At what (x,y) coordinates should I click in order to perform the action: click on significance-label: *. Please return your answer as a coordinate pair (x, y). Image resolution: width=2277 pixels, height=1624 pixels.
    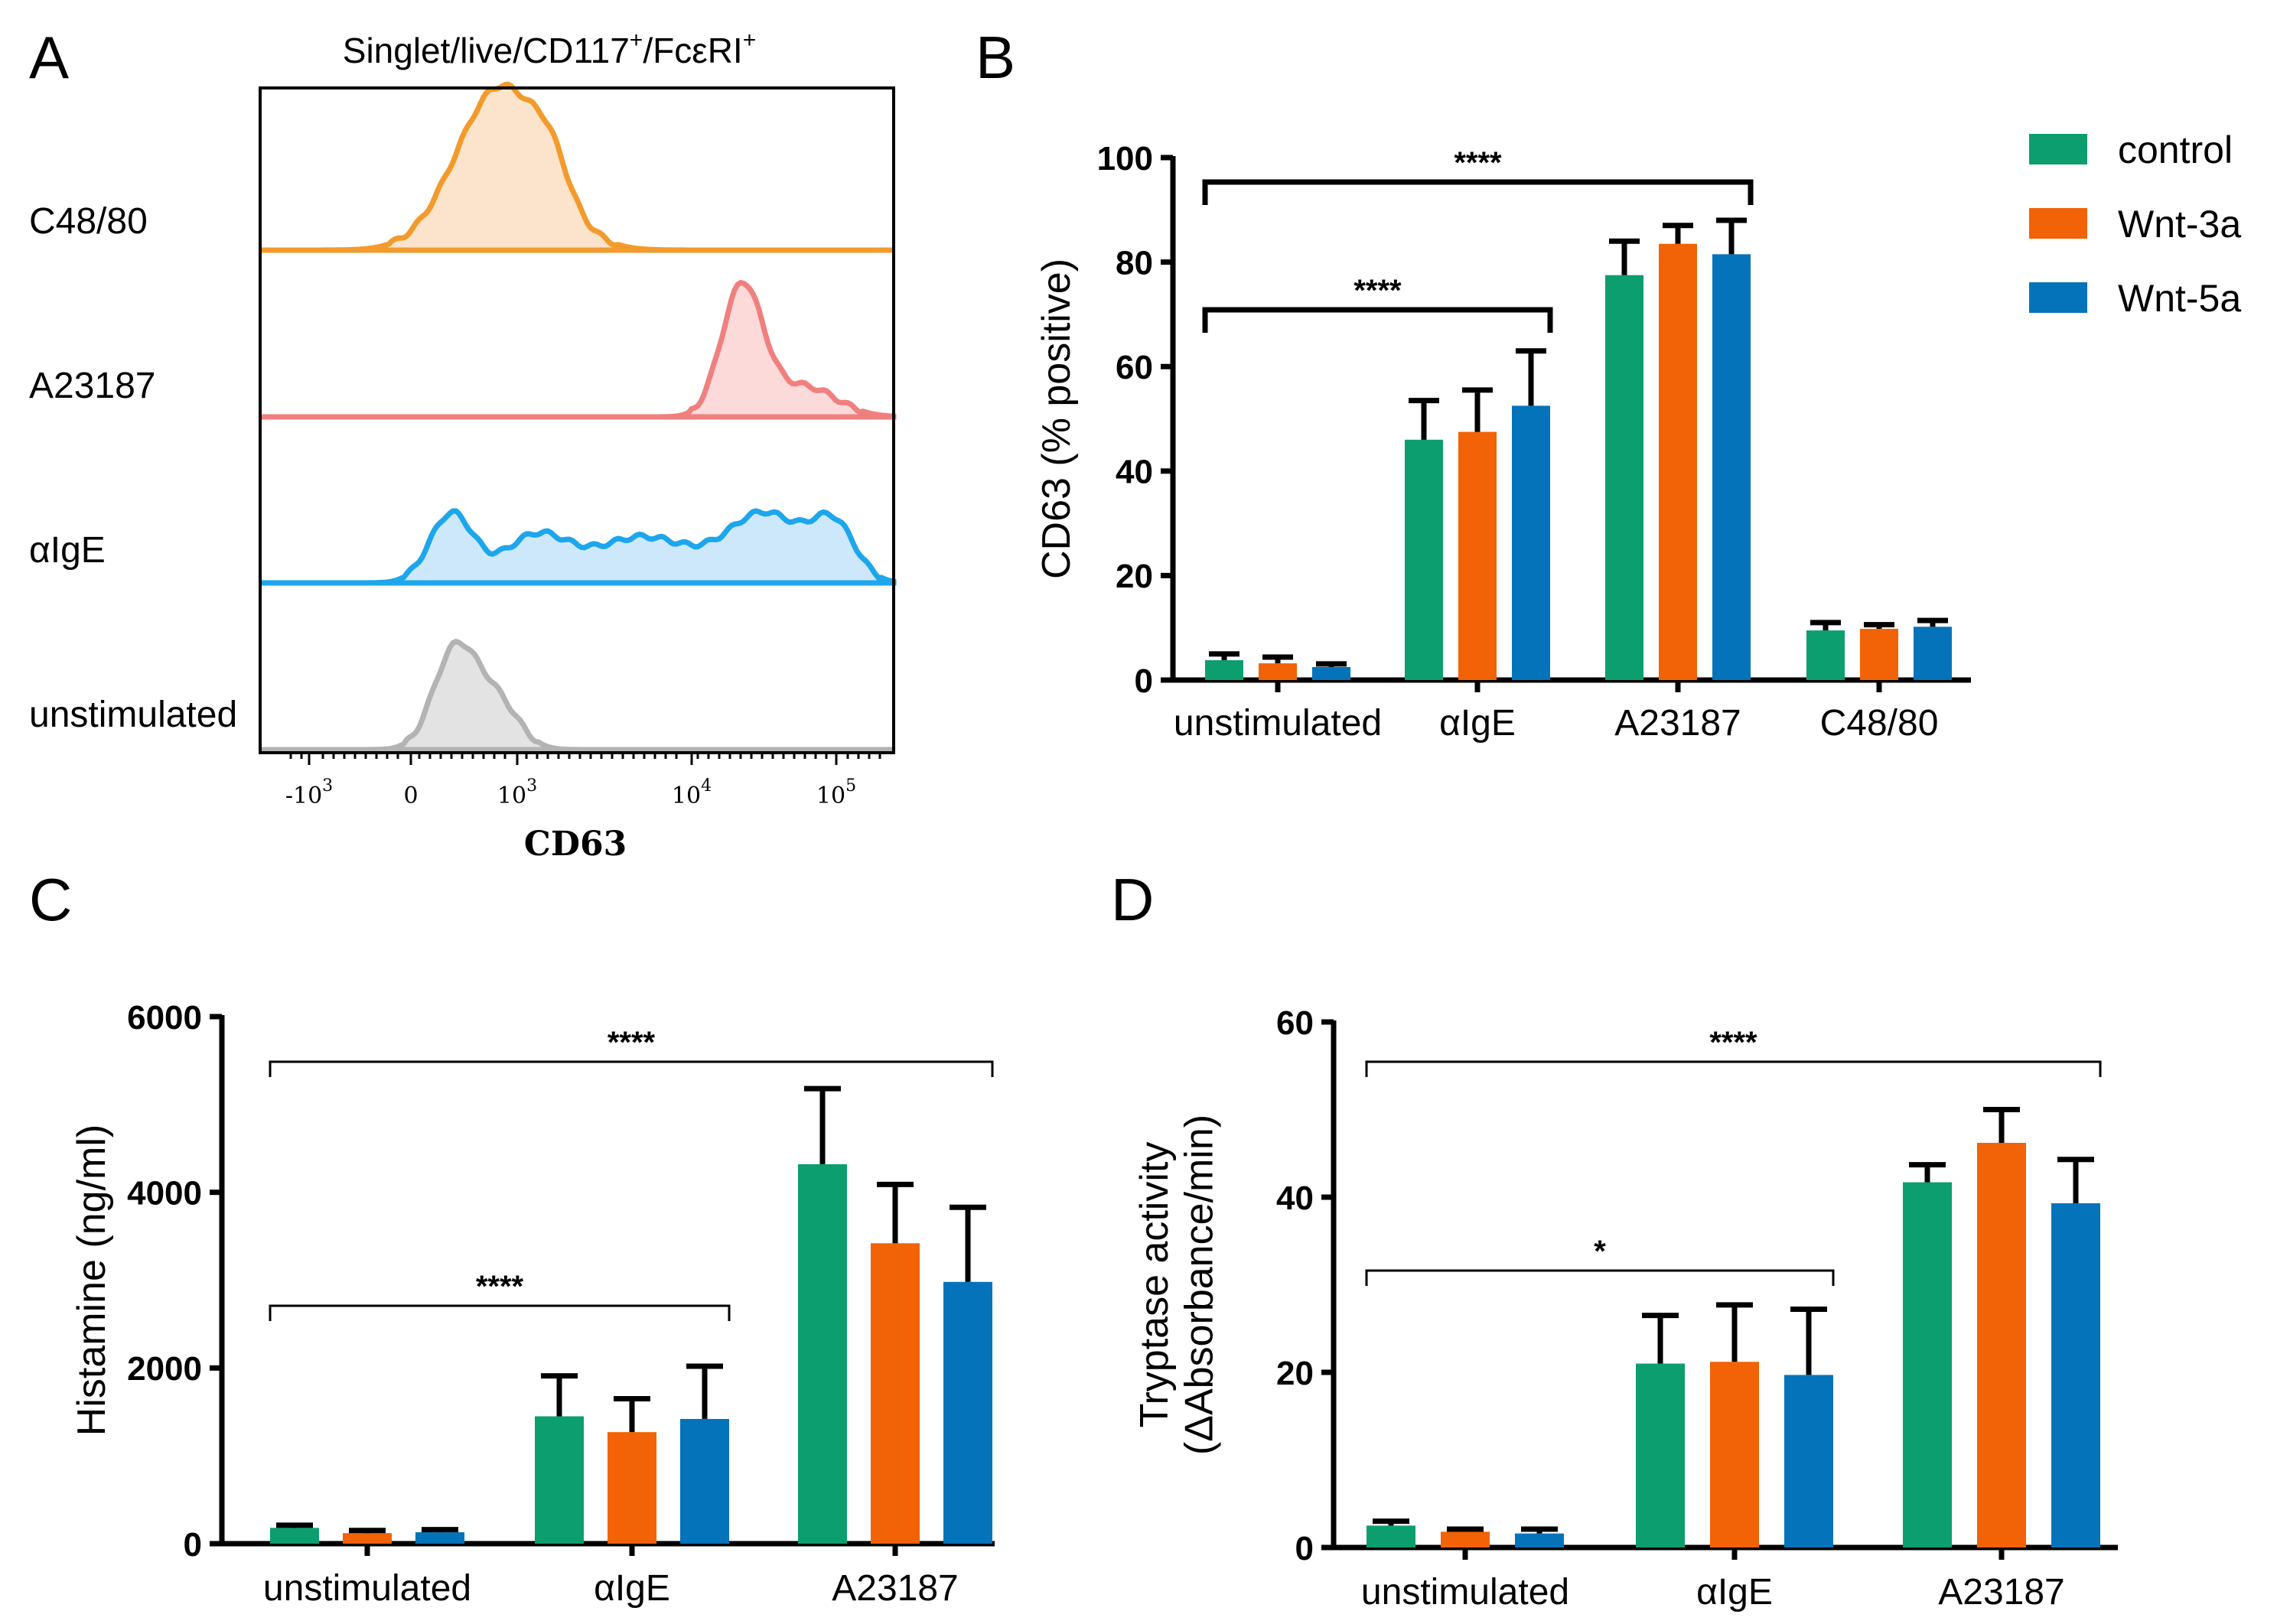
    Looking at the image, I should click on (1600, 1251).